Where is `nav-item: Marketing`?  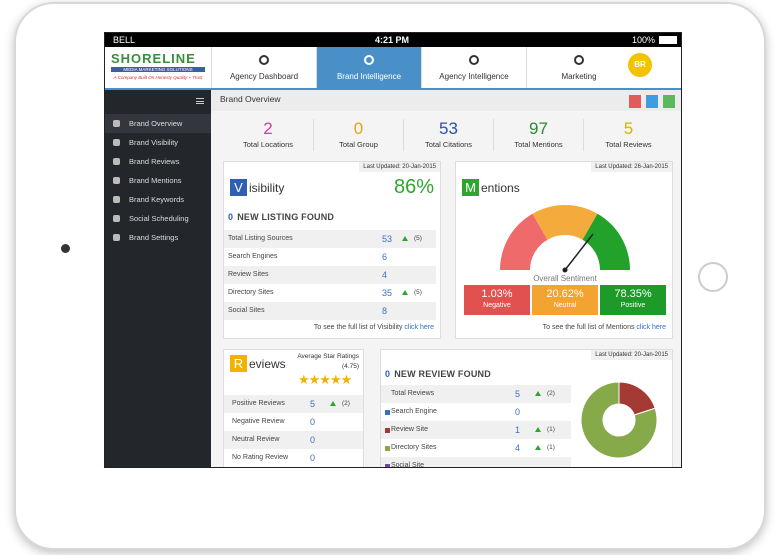
nav-item: Marketing is located at coordinates (578, 67).